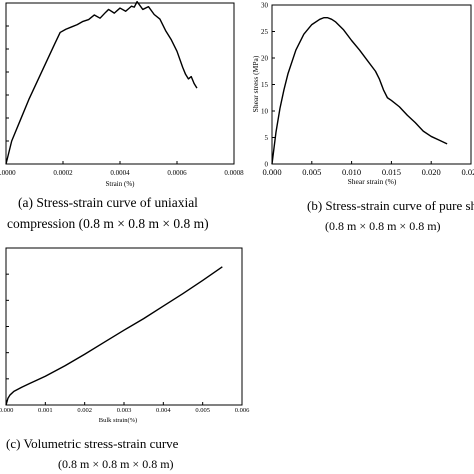  Describe the element at coordinates (265, 112) in the screenshot. I see `y-tick-label-b: 10` at that location.